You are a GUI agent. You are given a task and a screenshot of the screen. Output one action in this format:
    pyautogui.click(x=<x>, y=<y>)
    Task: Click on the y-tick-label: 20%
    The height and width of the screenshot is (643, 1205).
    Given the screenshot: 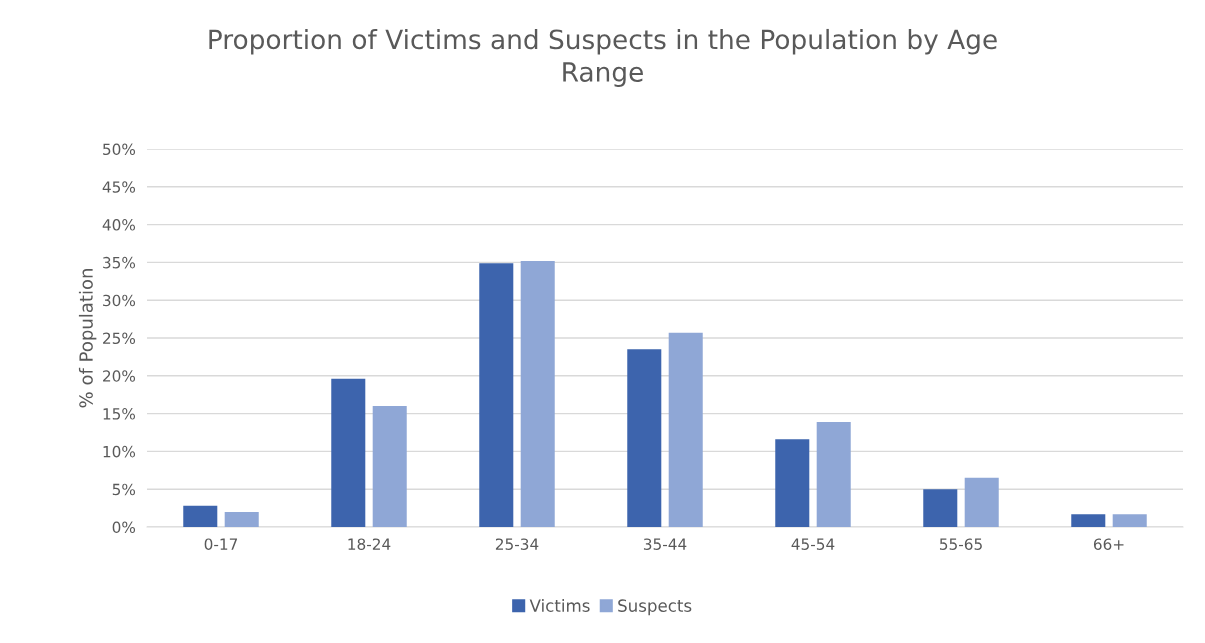 What is the action you would take?
    pyautogui.click(x=119, y=376)
    